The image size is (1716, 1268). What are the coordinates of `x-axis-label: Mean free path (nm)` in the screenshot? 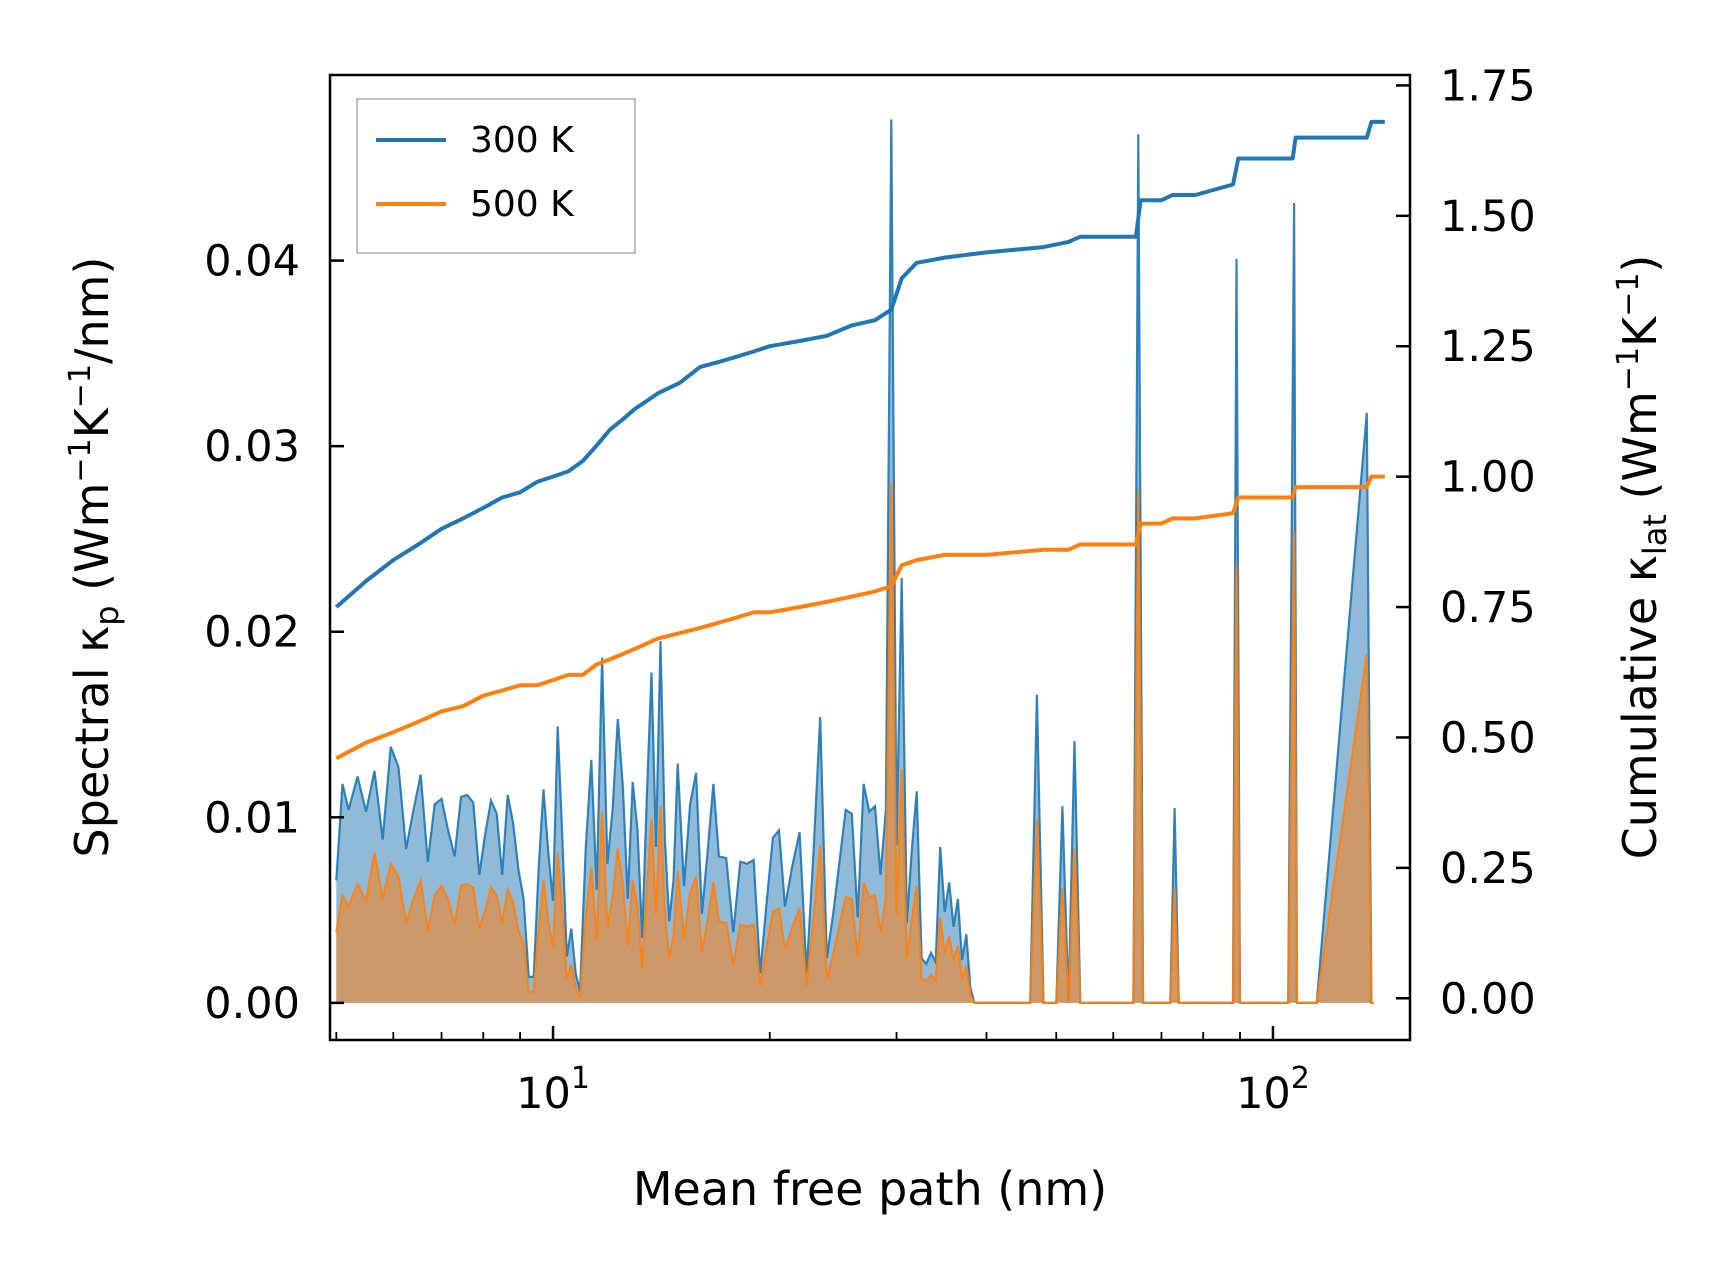 It's located at (870, 1189).